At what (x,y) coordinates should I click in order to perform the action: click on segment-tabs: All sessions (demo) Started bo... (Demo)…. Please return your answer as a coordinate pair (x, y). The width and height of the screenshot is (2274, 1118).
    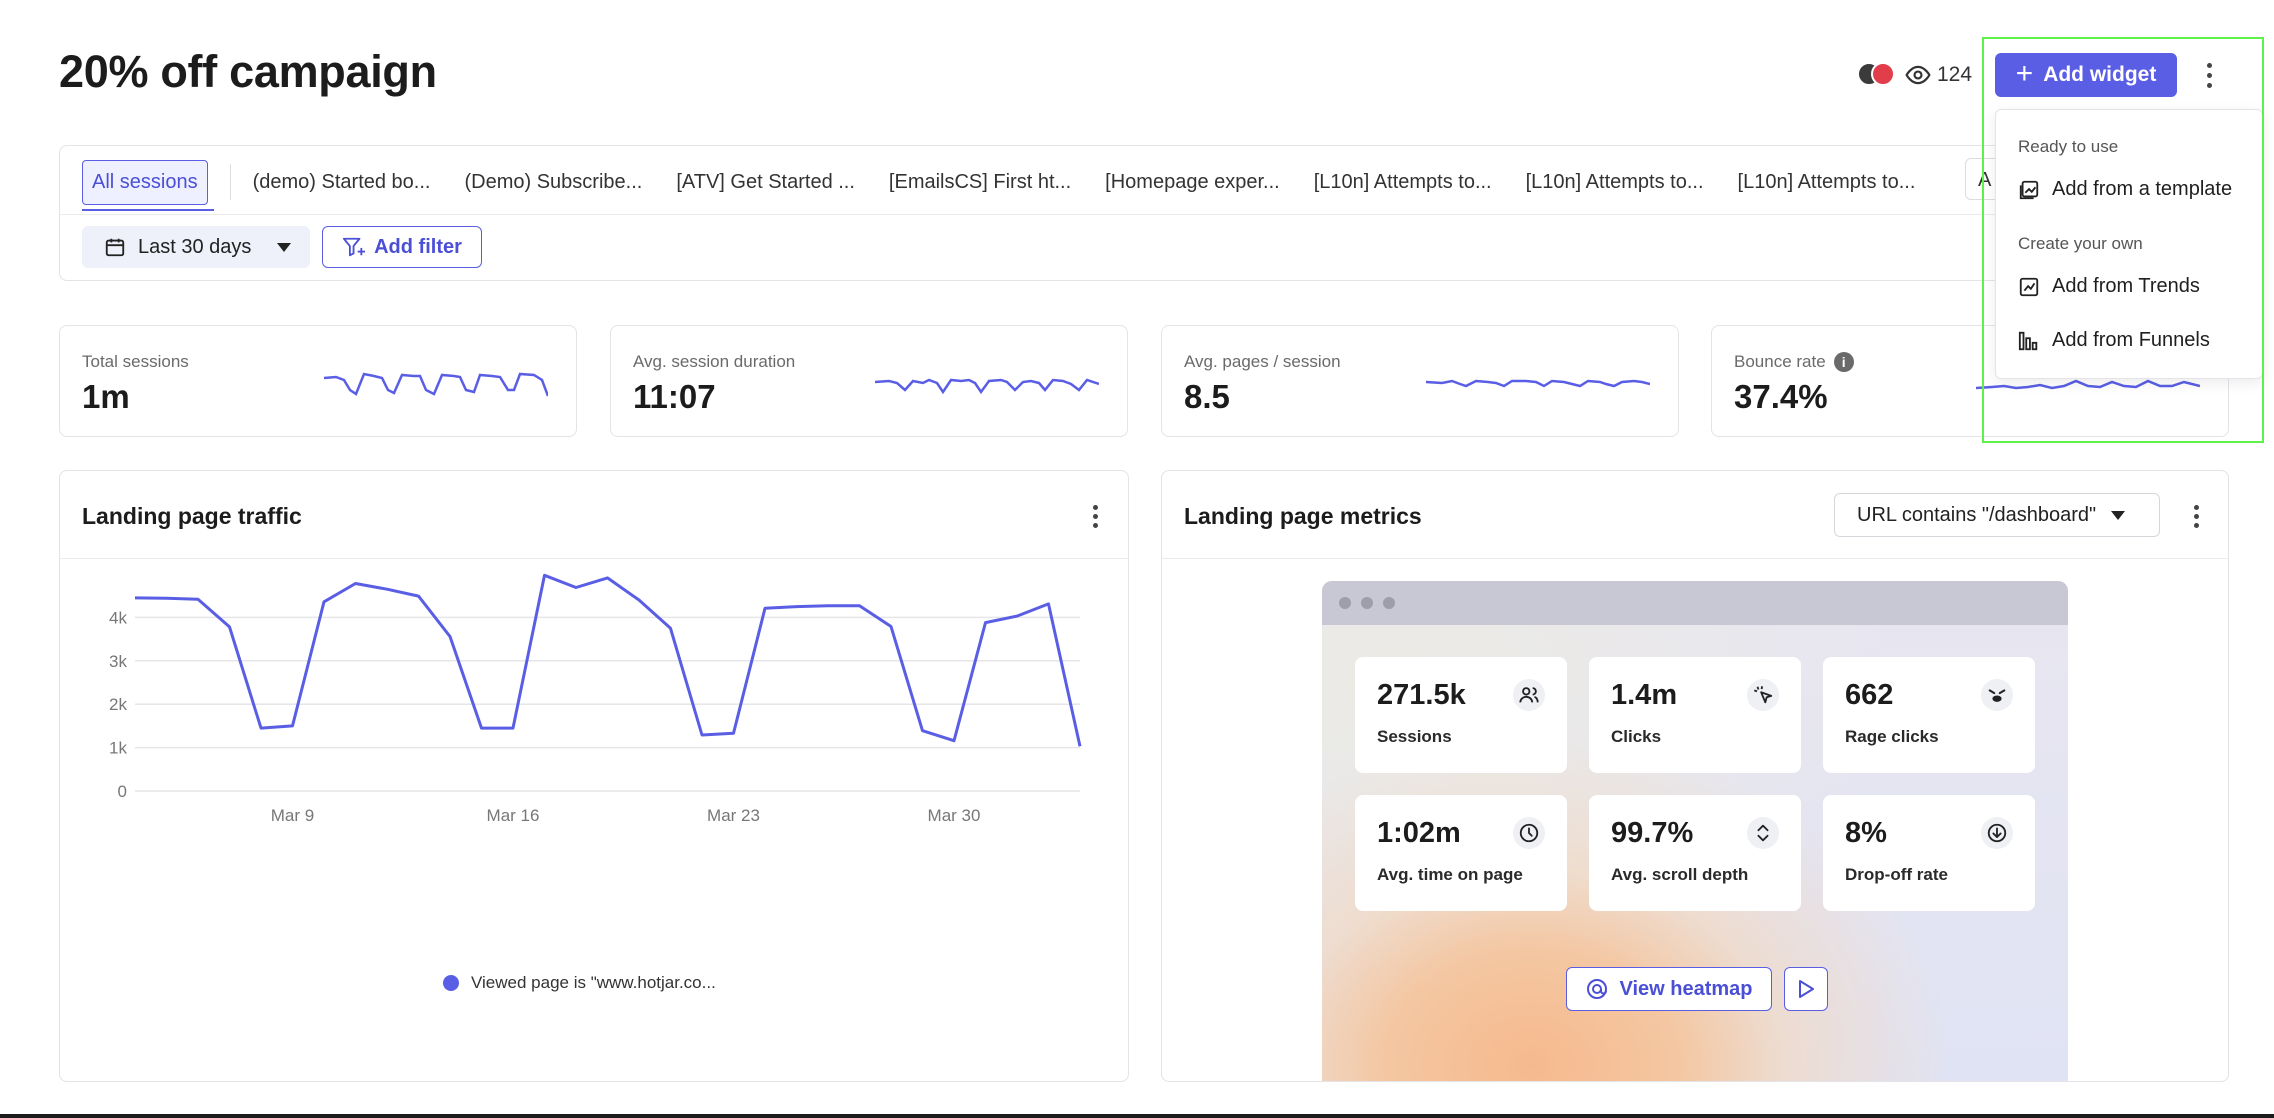
    Looking at the image, I should click on (1015, 182).